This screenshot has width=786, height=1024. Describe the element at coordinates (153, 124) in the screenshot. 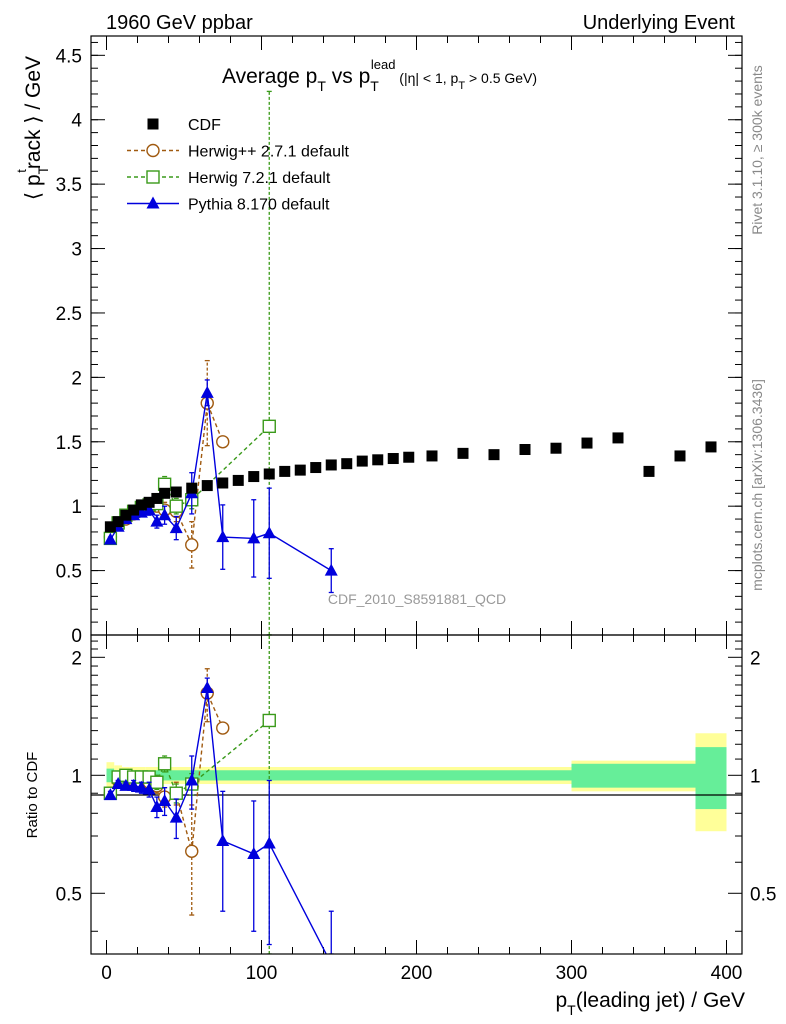

I see `legend-marker-cdf` at that location.